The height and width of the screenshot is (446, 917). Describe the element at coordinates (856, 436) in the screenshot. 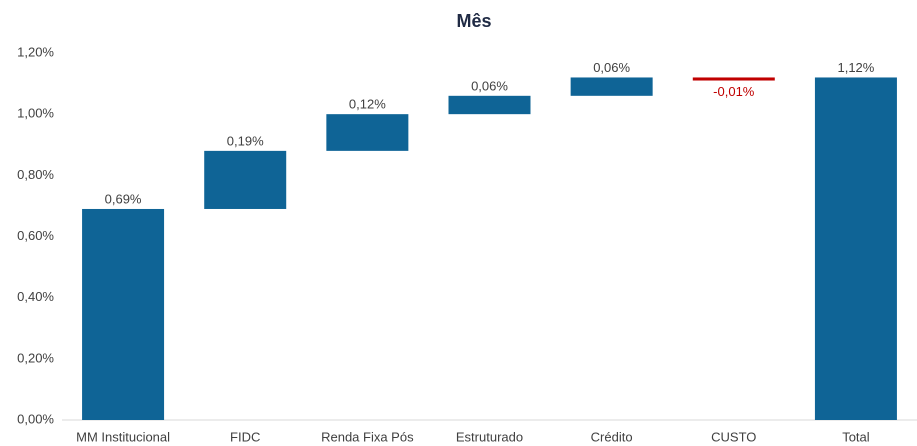

I see `x-tick-label: Total` at that location.